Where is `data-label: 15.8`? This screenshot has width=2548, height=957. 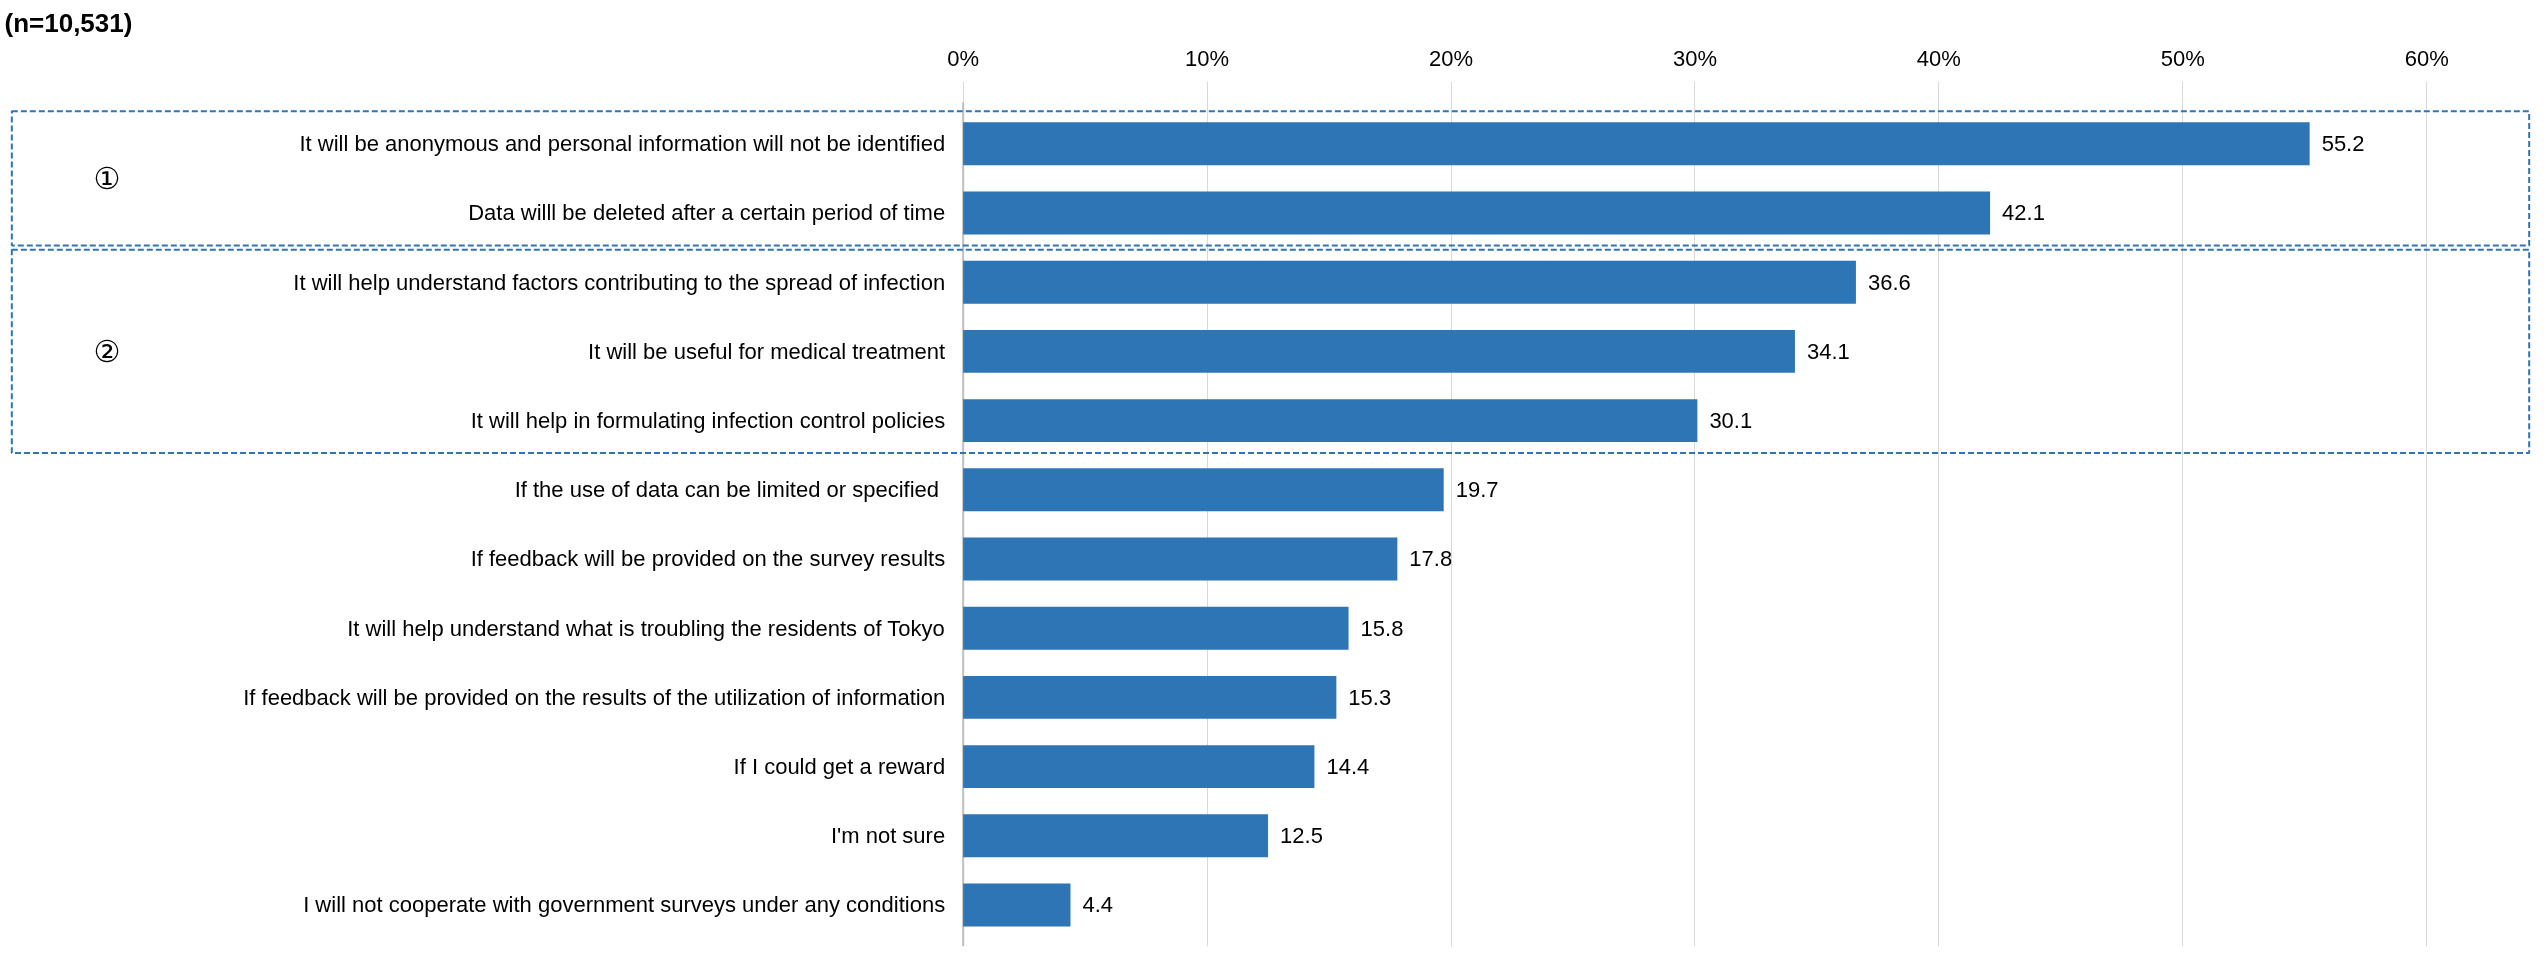 data-label: 15.8 is located at coordinates (1382, 628).